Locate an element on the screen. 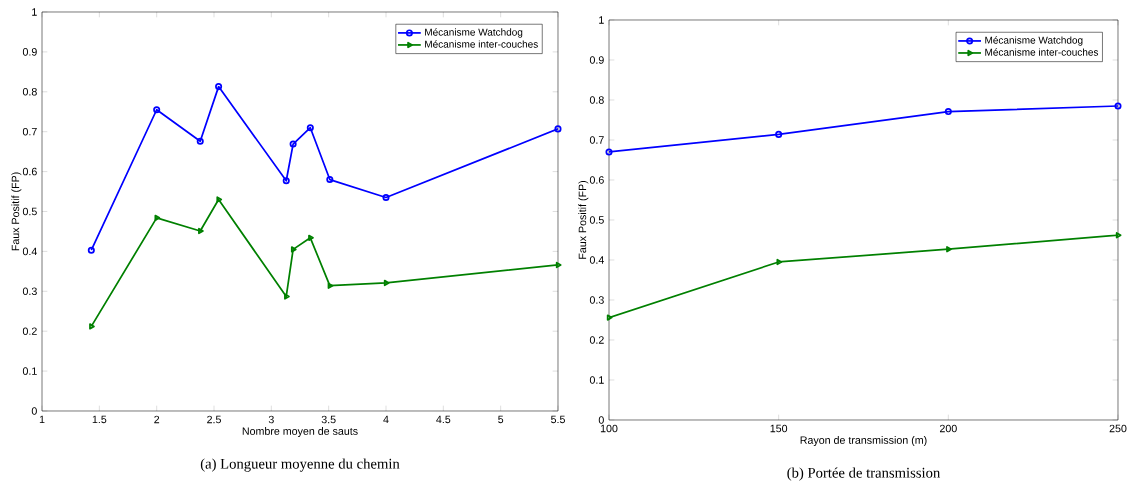 This screenshot has width=1133, height=499. x-tick-label: 5 is located at coordinates (501, 419).